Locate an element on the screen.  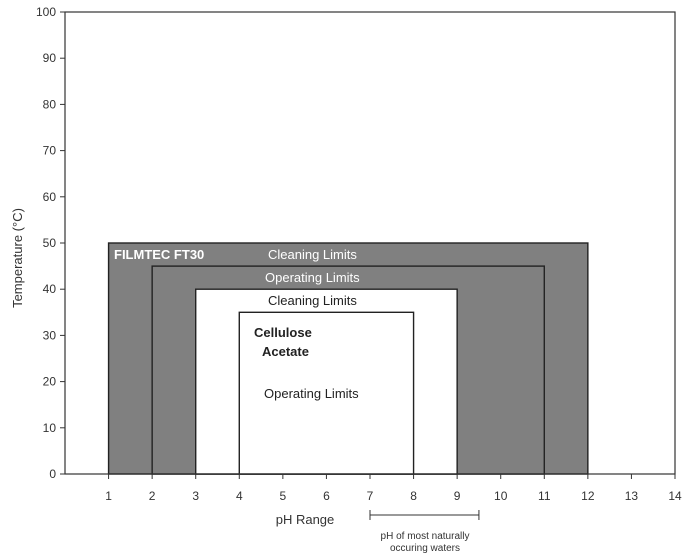
y-tick-label: 80 is located at coordinates (50, 104).